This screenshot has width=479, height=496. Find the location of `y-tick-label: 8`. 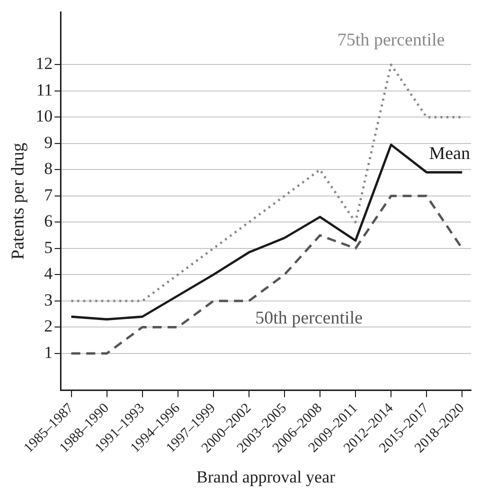

y-tick-label: 8 is located at coordinates (48, 168).